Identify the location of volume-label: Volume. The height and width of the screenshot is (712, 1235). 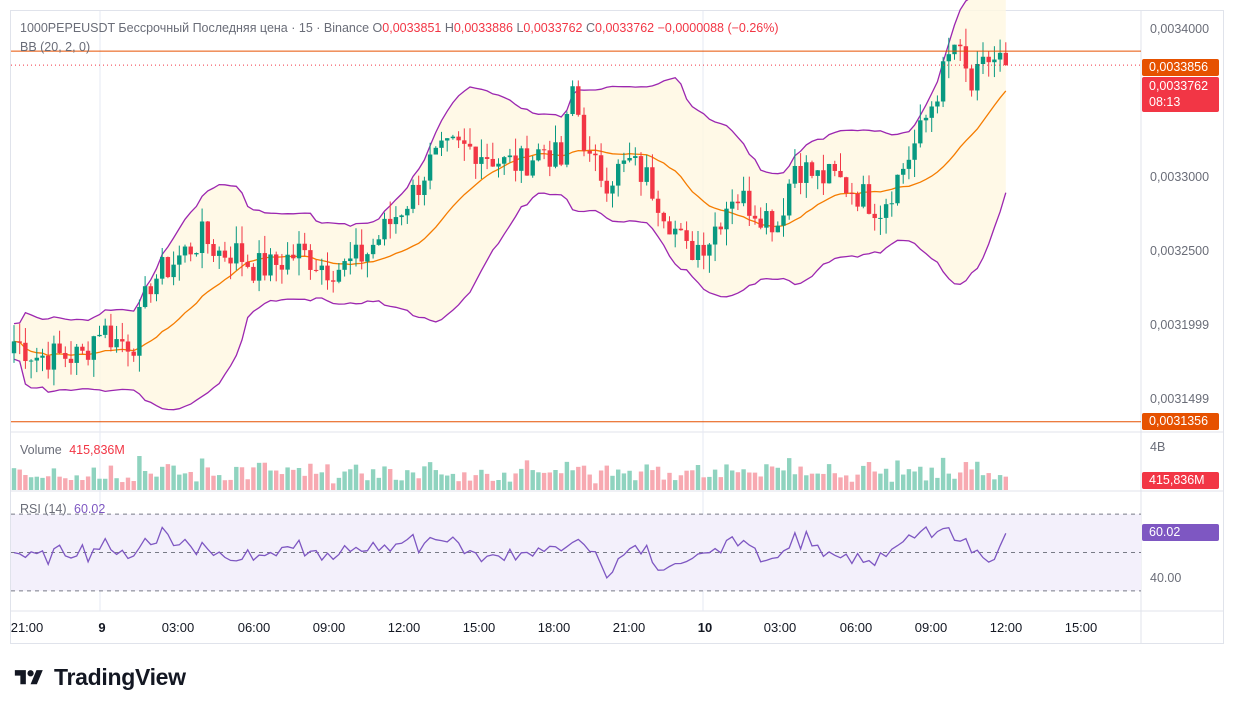
(41, 450).